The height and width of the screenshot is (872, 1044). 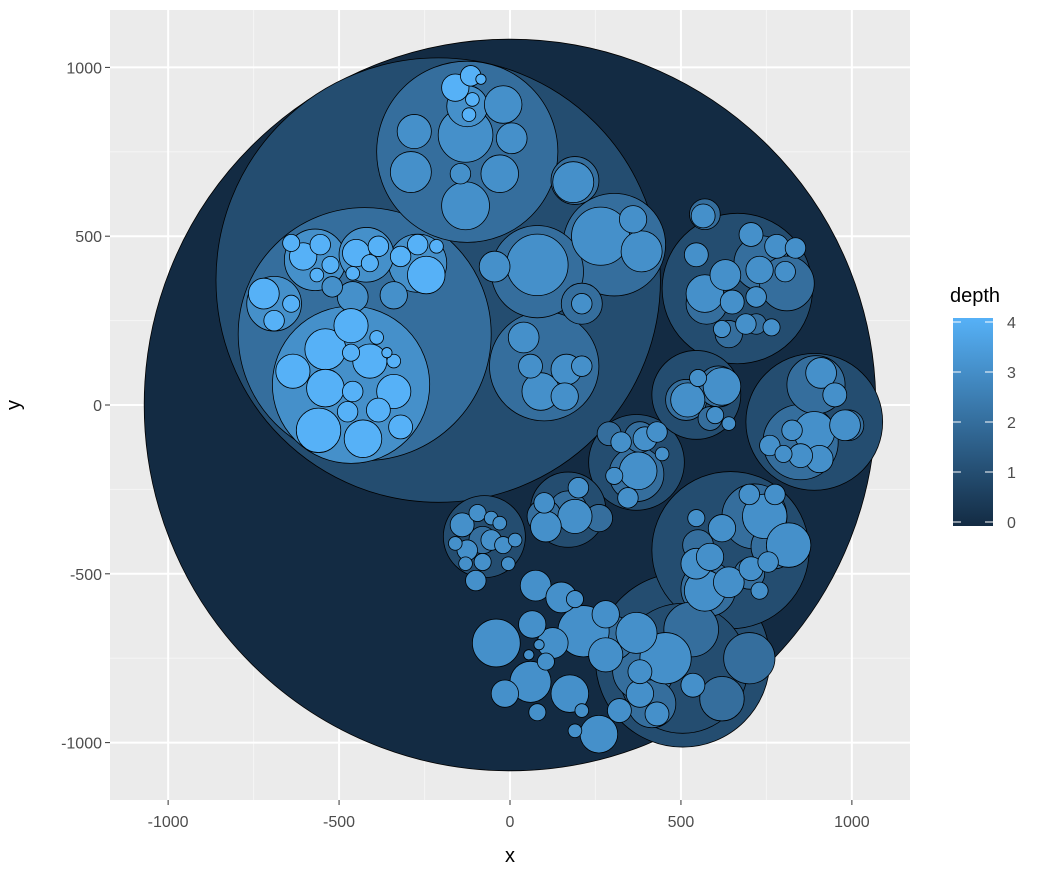 I want to click on x-axis-title: x, so click(x=510, y=856).